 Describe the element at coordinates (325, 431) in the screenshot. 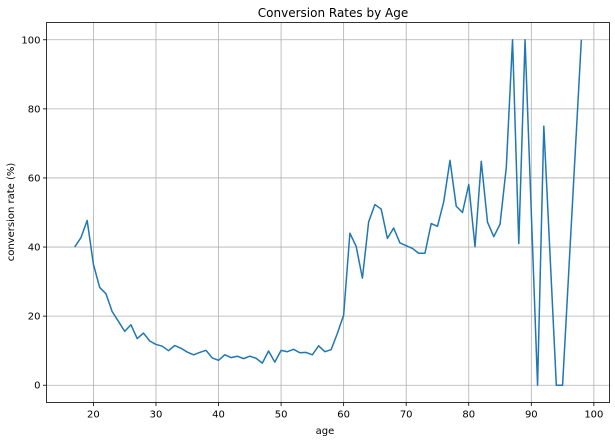

I see `x-axis-title: age` at that location.